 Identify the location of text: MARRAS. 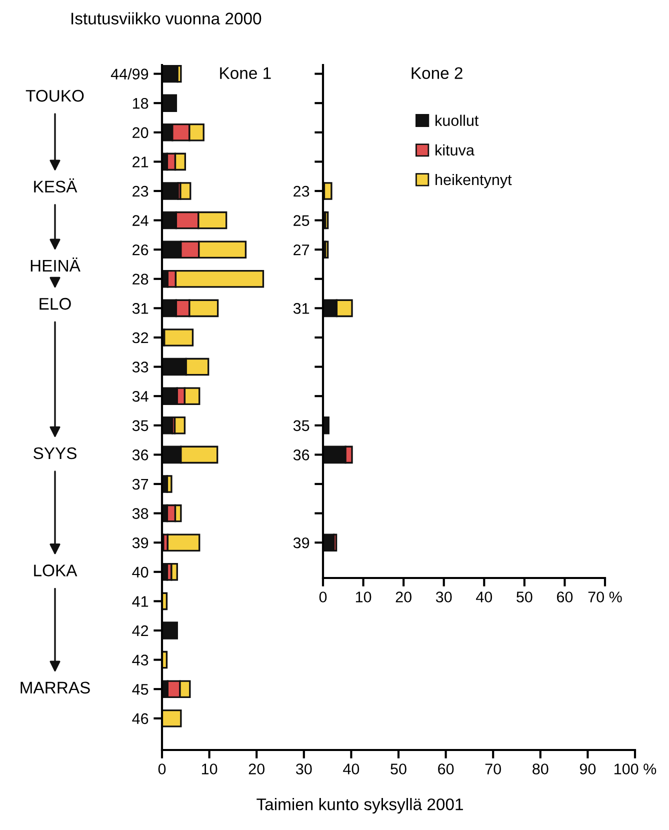
(55, 688).